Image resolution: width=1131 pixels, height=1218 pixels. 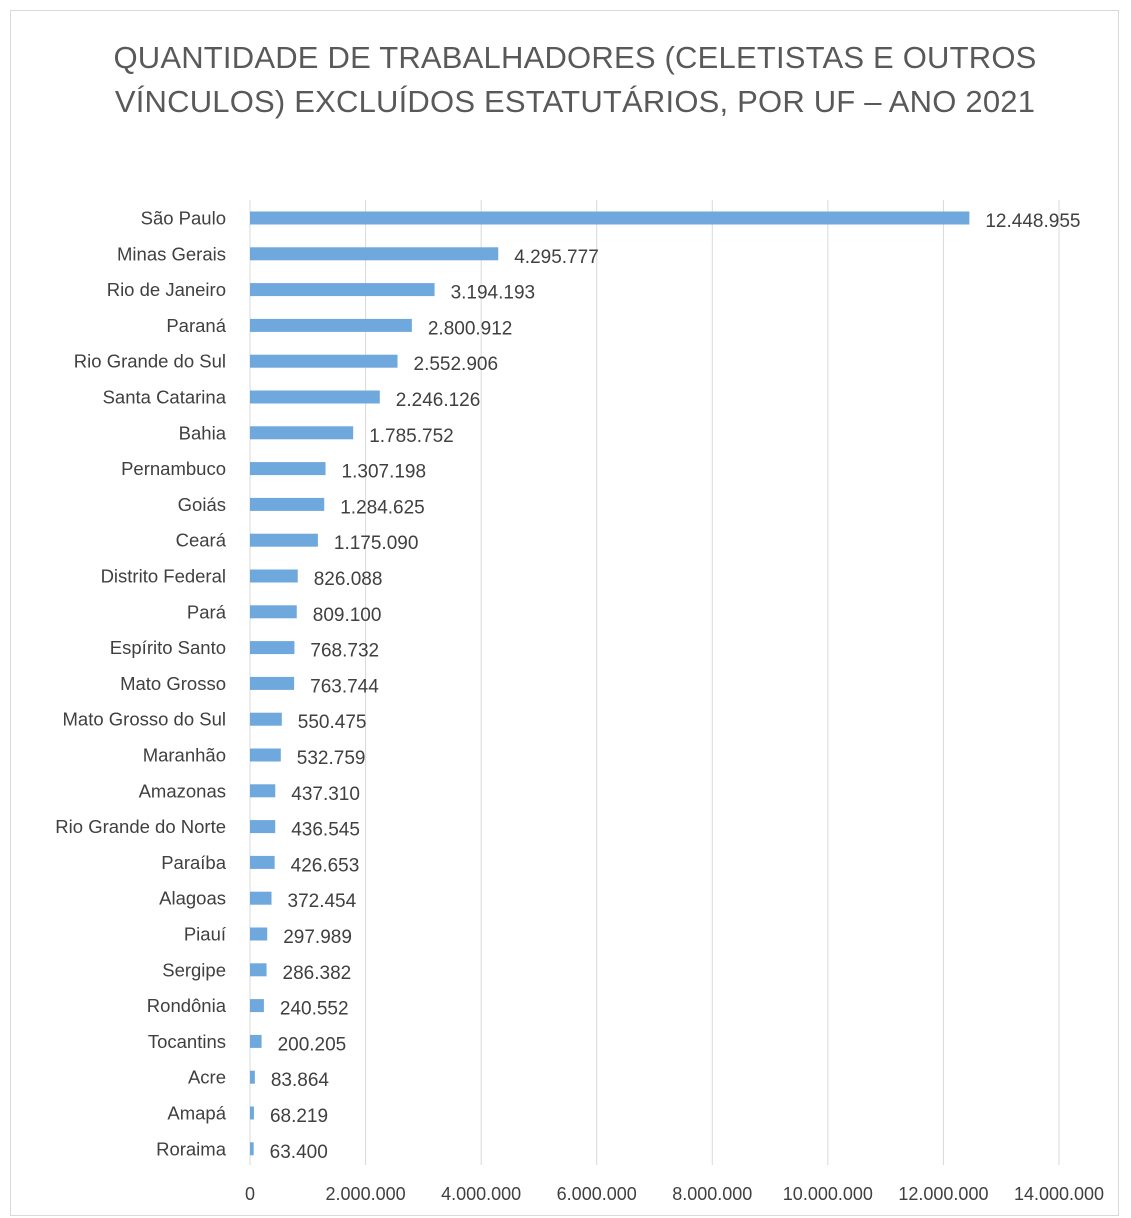 What do you see at coordinates (140, 826) in the screenshot?
I see `category-label: Rio Grande do Norte` at bounding box center [140, 826].